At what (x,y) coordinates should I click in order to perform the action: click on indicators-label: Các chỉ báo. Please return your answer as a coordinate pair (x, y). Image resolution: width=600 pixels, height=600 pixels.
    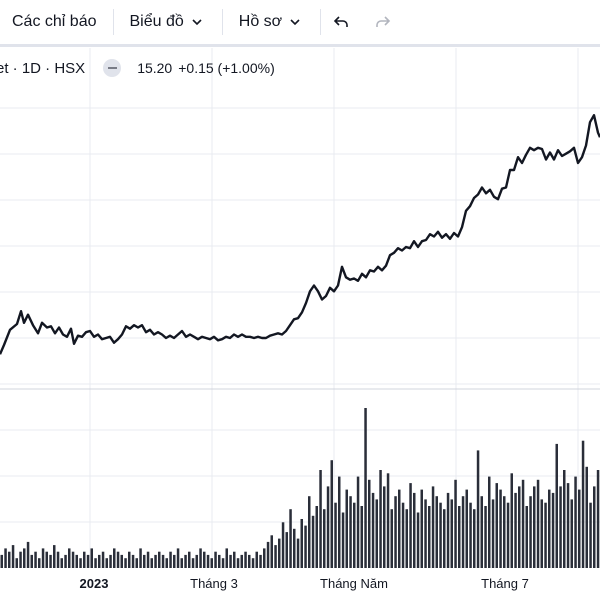
    Looking at the image, I should click on (54, 21).